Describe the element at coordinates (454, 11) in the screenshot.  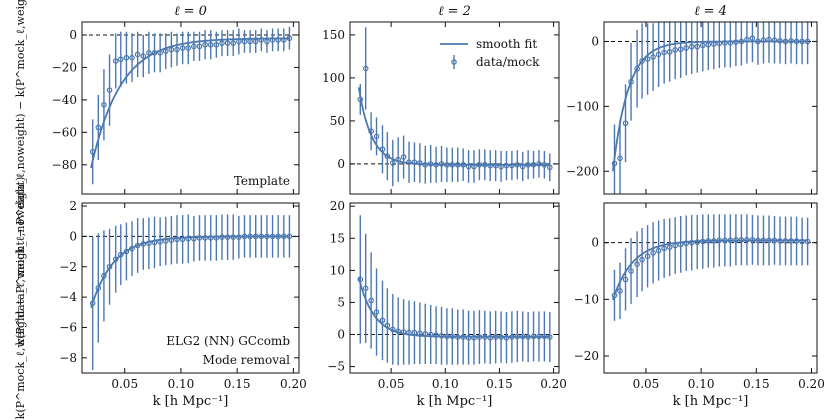
I see `panel-title: ℓ = 2` at that location.